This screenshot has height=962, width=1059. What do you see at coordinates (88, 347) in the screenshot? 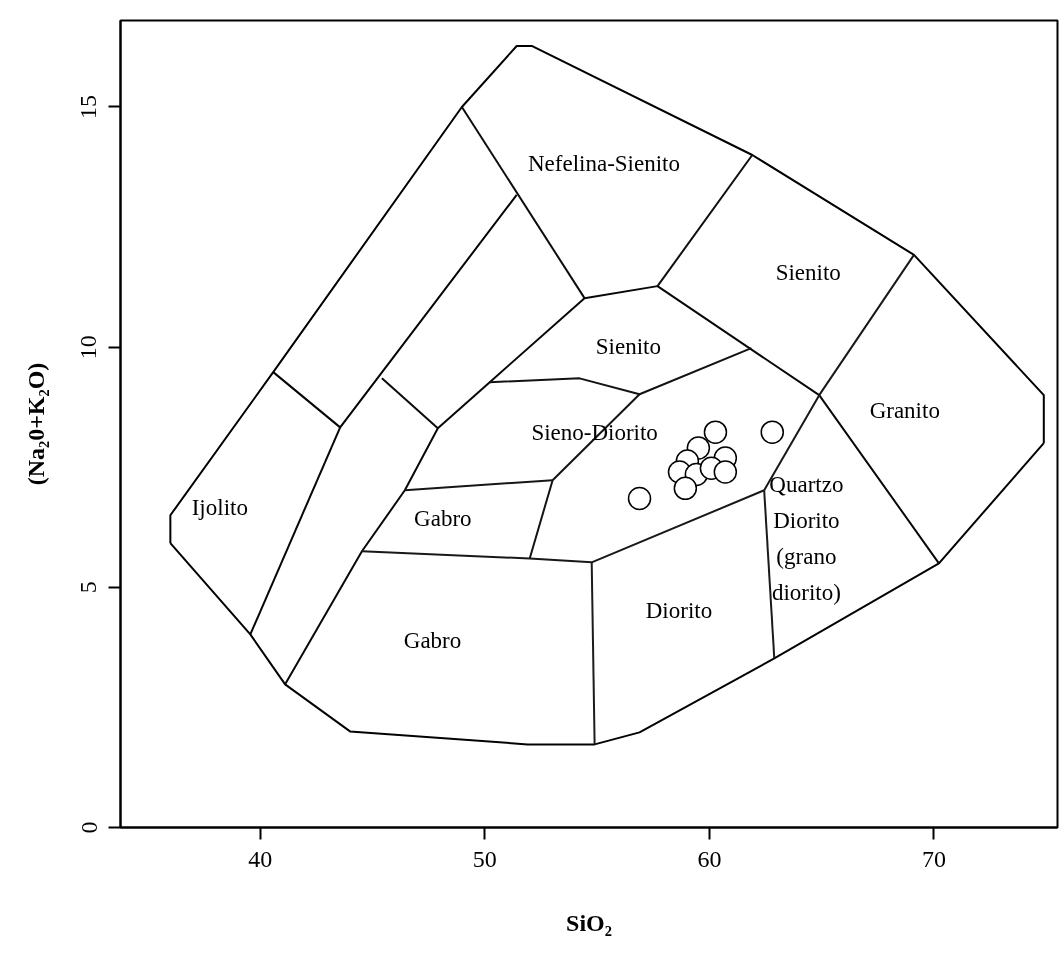
I see `y-tick-label: 10` at bounding box center [88, 347].